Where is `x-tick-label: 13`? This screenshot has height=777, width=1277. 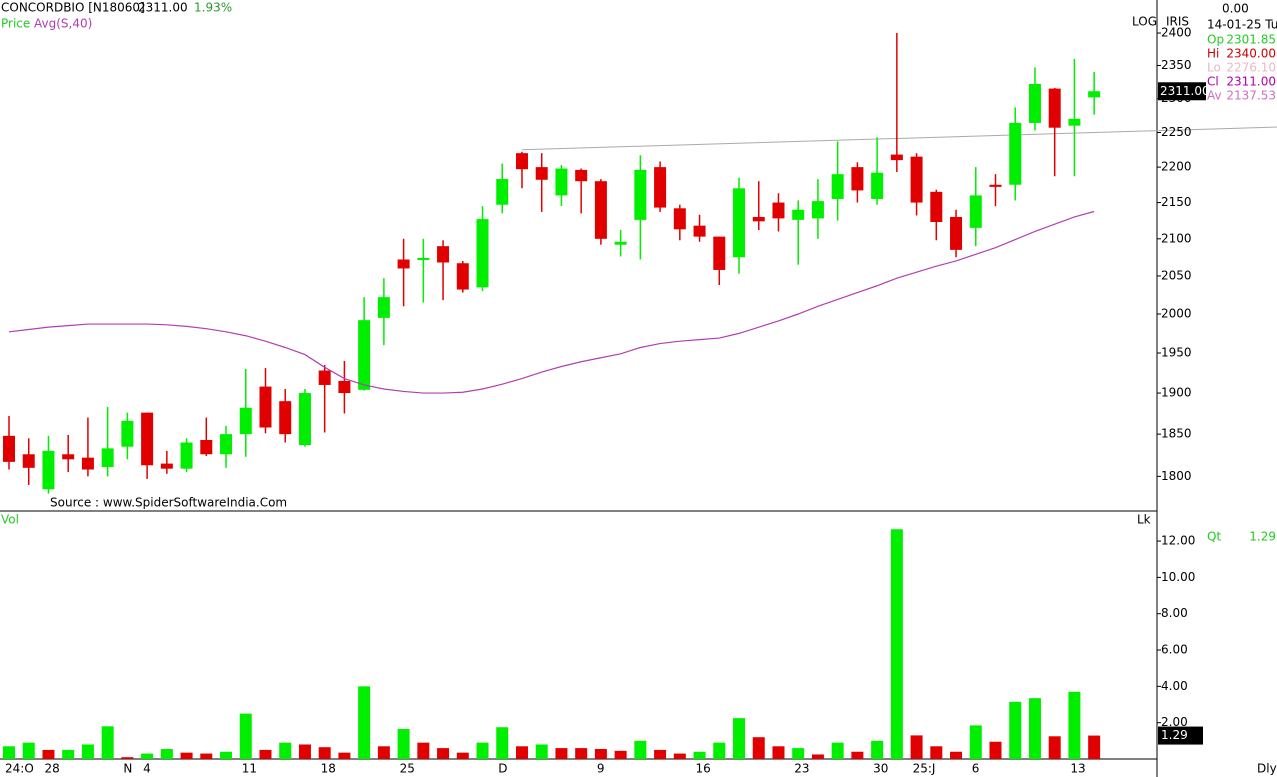
x-tick-label: 13 is located at coordinates (1077, 769).